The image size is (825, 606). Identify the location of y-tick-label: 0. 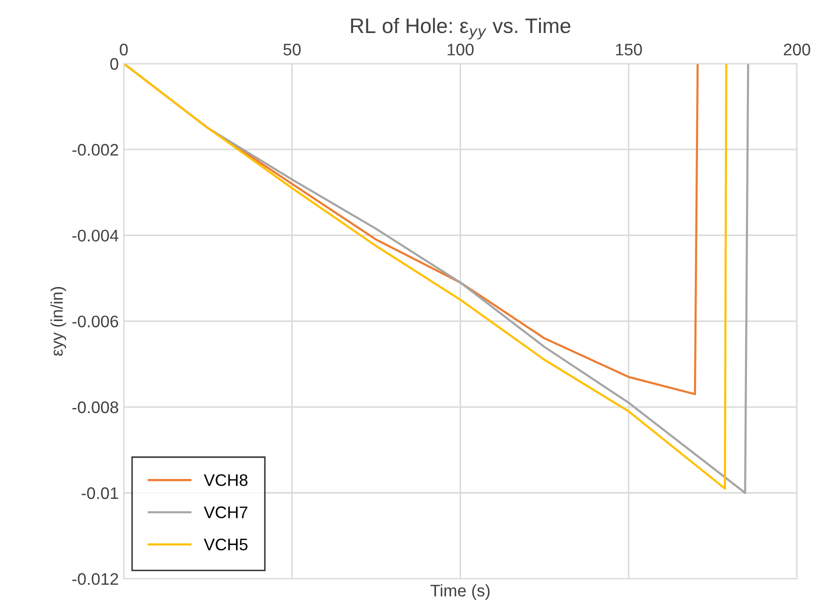
(114, 64).